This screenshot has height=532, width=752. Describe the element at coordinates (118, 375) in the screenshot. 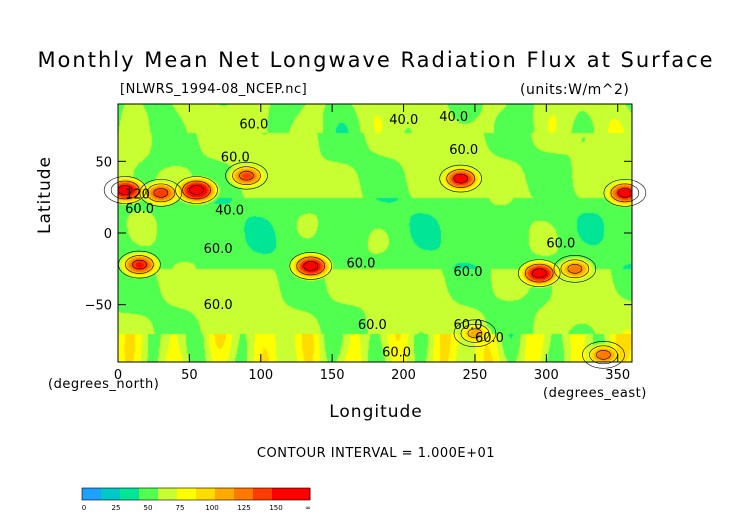

I see `x-tick-label: 0` at that location.